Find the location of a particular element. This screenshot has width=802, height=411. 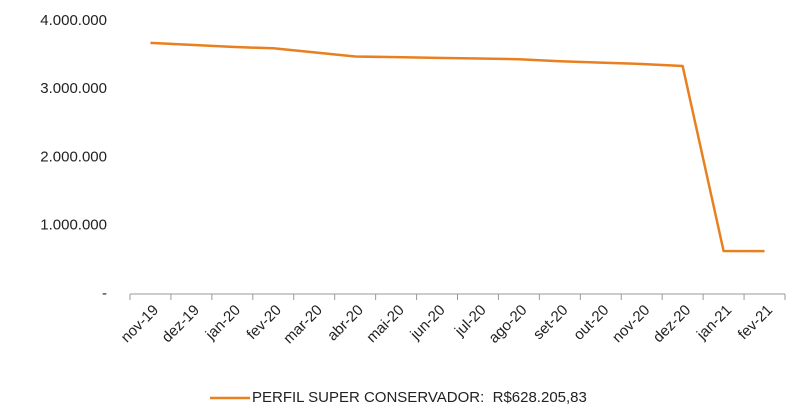

x-tick-label: jan-20 is located at coordinates (223, 323).